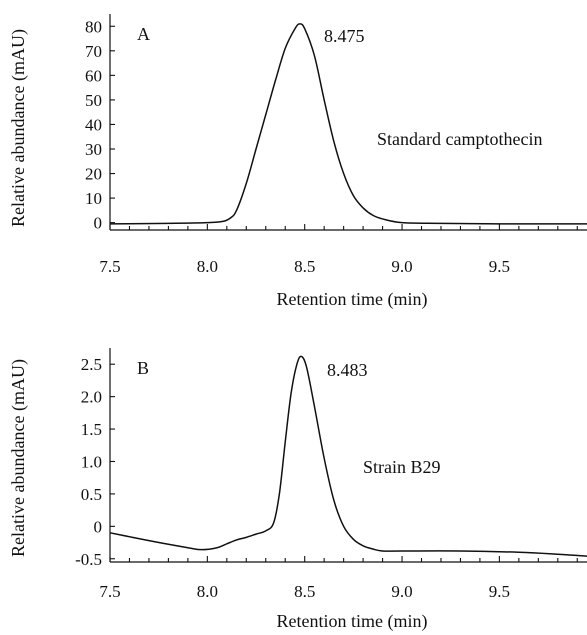  What do you see at coordinates (347, 370) in the screenshot?
I see `panel-b-peak-label: 8.483` at bounding box center [347, 370].